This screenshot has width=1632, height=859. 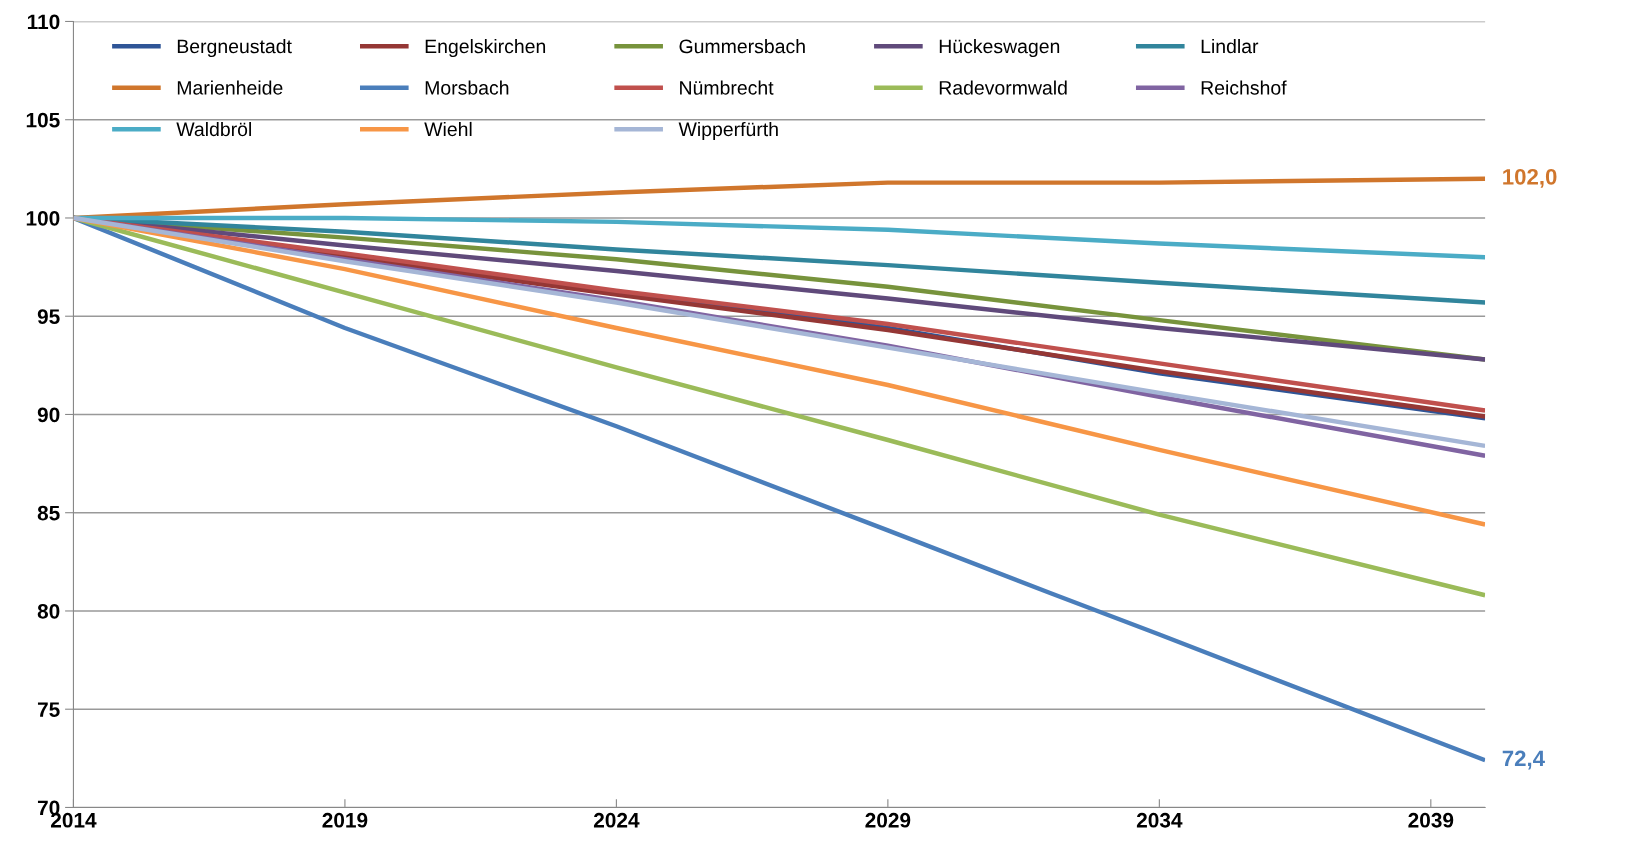 What do you see at coordinates (1244, 87) in the screenshot?
I see `legend-label: Reichshof` at bounding box center [1244, 87].